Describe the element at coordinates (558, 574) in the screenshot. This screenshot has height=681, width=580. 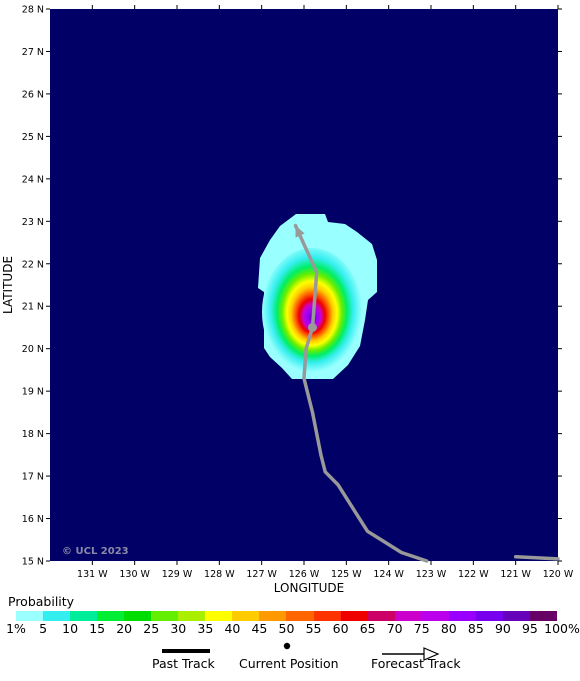
I see `lon-tick-label: 120 W` at that location.